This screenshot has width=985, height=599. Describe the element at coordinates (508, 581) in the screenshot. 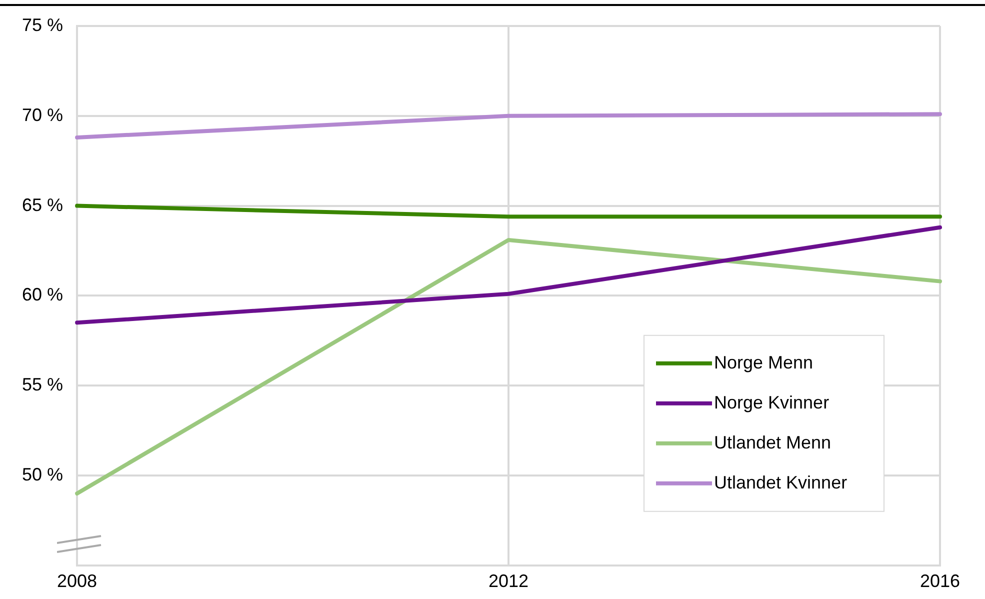

I see `x-tick-label: 2012` at that location.